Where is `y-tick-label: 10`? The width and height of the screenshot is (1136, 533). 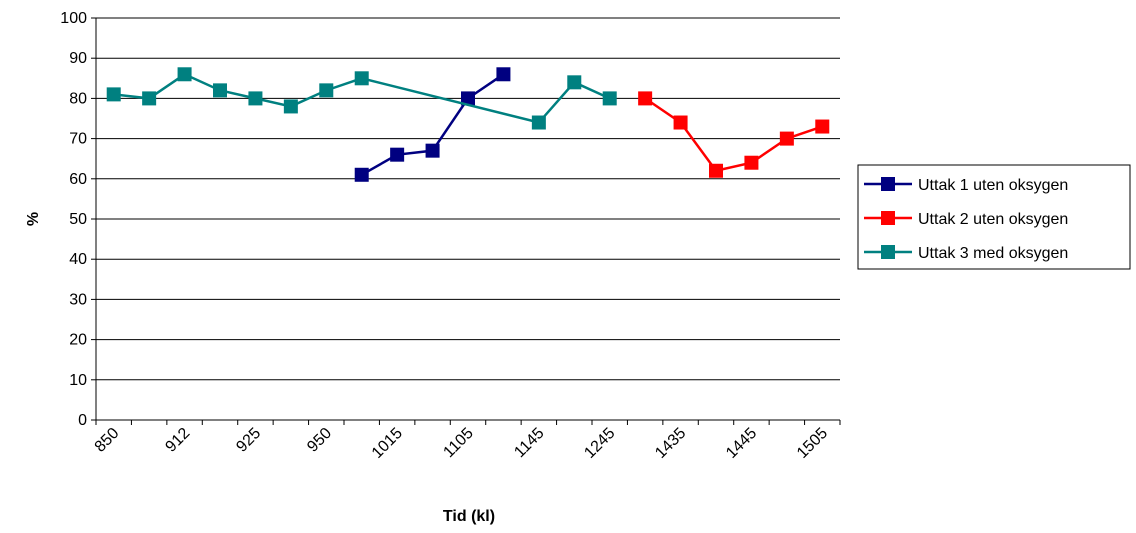
y-tick-label: 10 is located at coordinates (78, 380).